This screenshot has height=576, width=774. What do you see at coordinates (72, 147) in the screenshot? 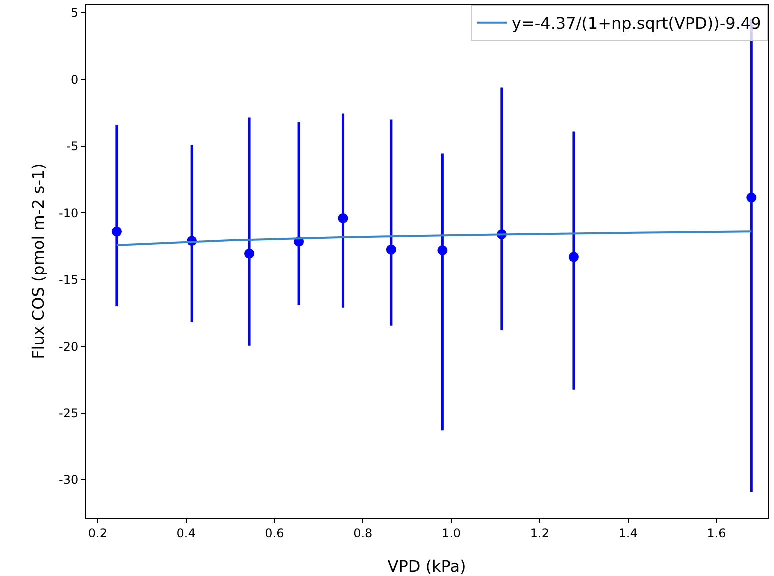
I see `y-tick-label: -5` at bounding box center [72, 147].